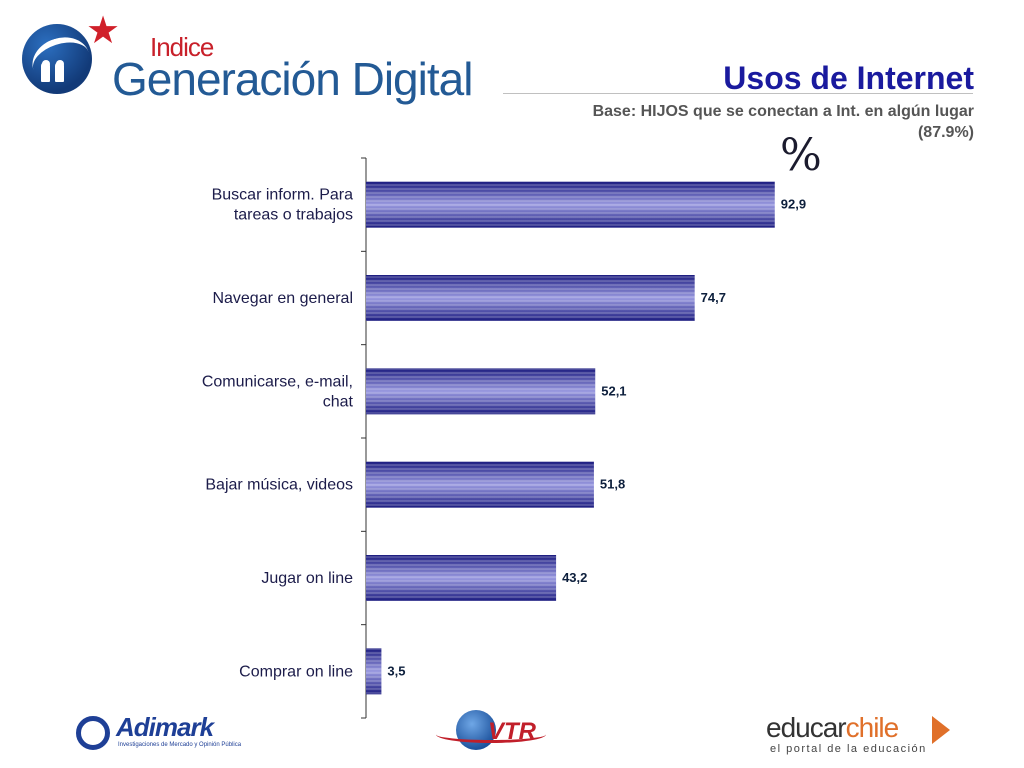 The width and height of the screenshot is (1024, 768). Describe the element at coordinates (801, 155) in the screenshot. I see `unit-label: %` at that location.